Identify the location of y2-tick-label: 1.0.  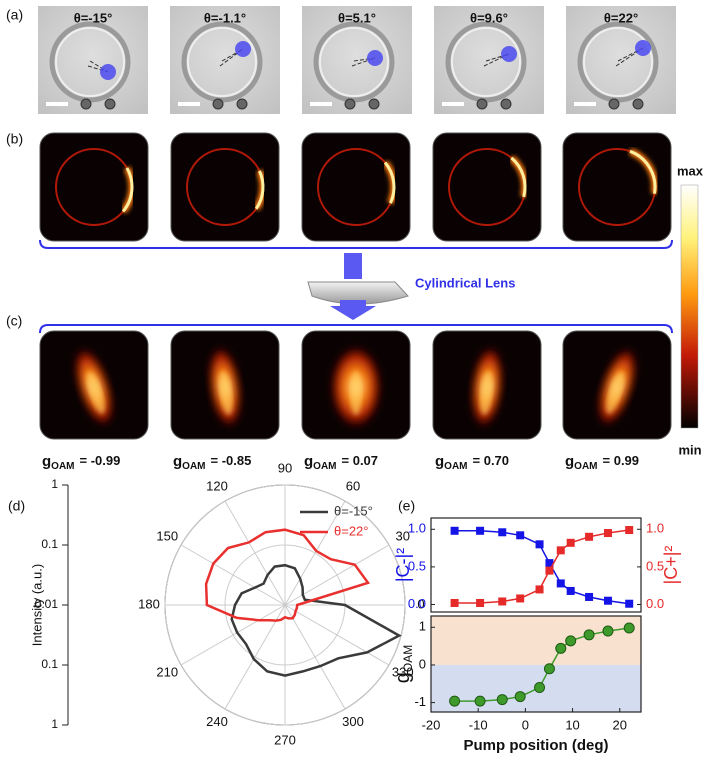
(655, 528).